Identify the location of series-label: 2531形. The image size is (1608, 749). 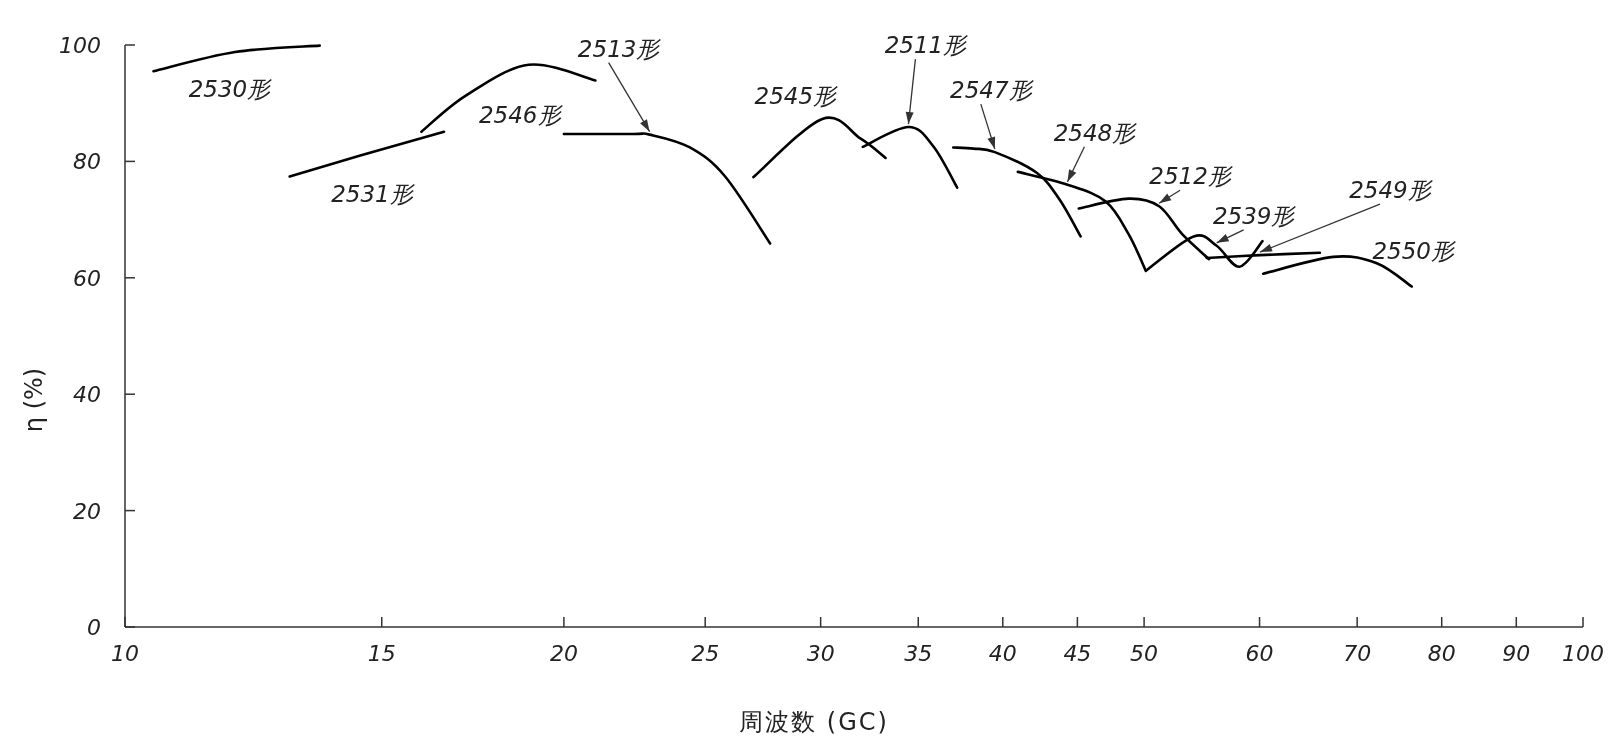
(373, 193).